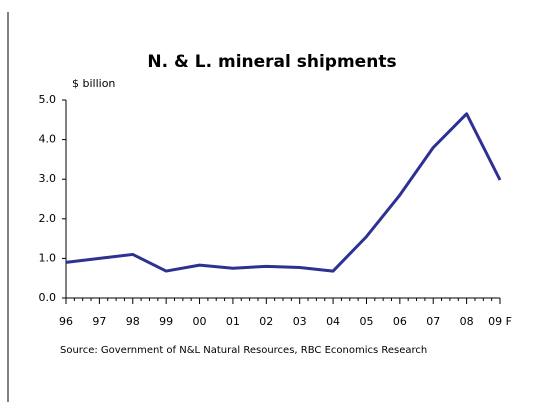  I want to click on x-tick-label: 99, so click(166, 321).